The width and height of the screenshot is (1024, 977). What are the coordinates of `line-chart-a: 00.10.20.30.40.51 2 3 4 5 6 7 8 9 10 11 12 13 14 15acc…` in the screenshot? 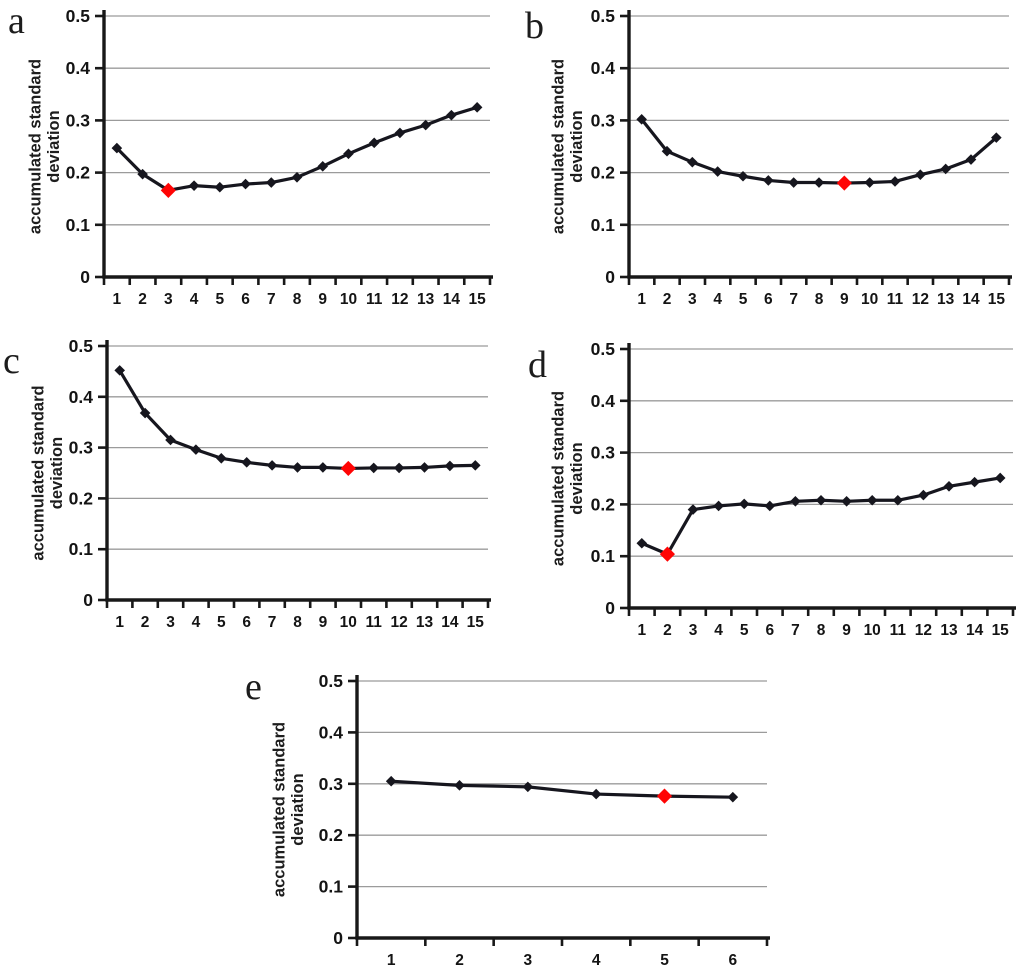 It's located at (260, 157).